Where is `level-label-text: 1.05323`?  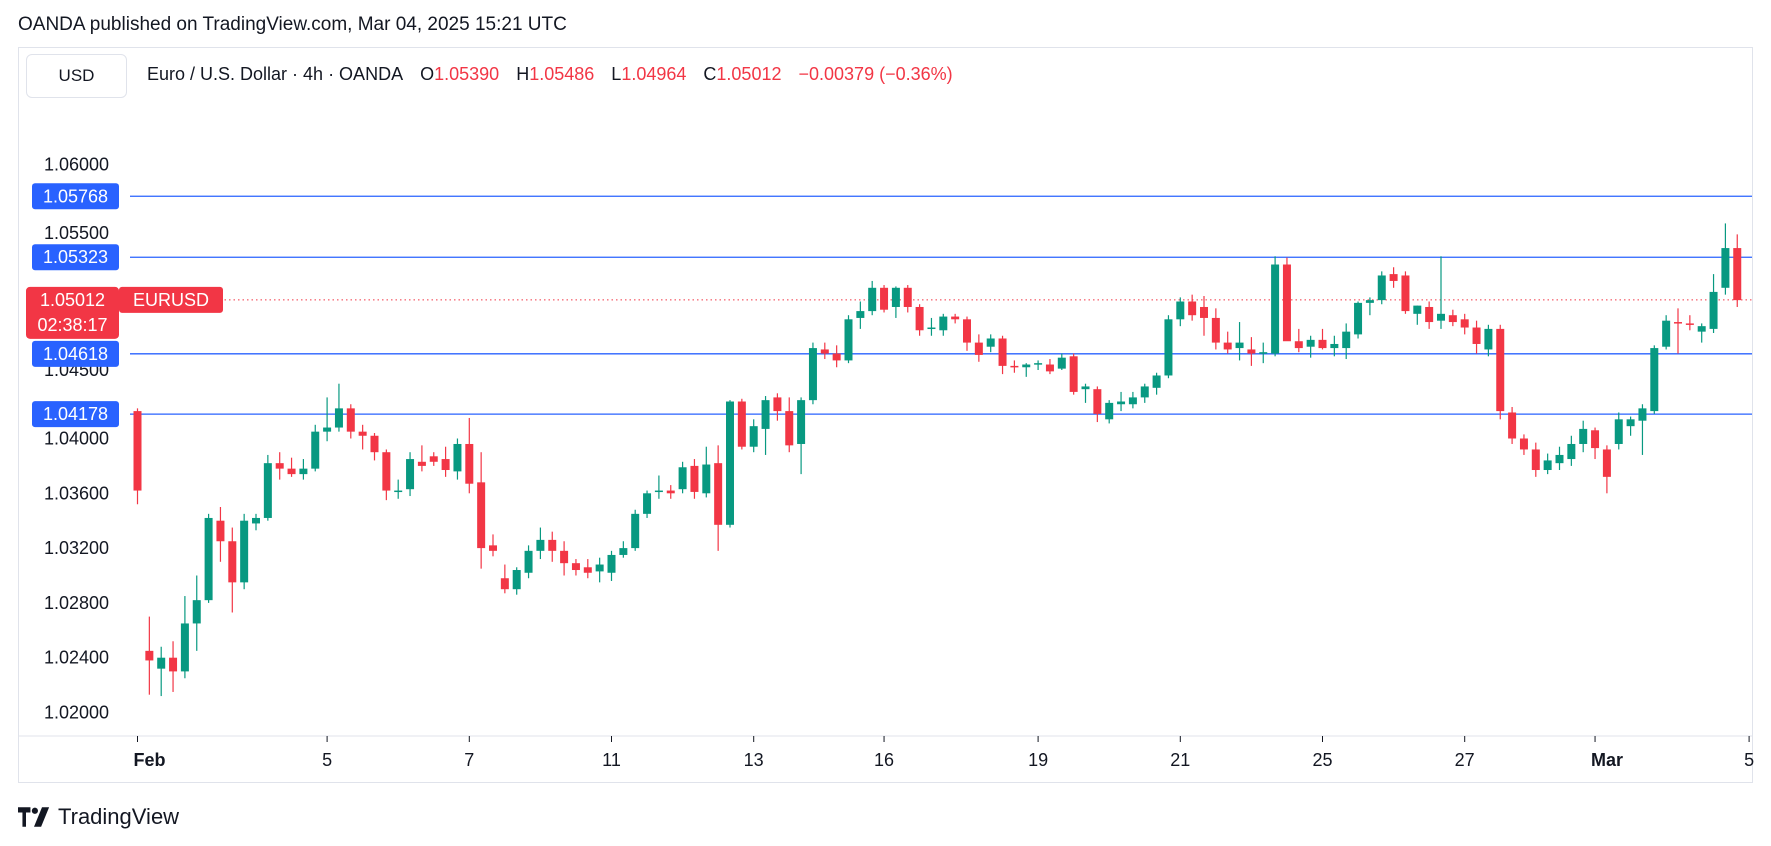 level-label-text: 1.05323 is located at coordinates (75, 257).